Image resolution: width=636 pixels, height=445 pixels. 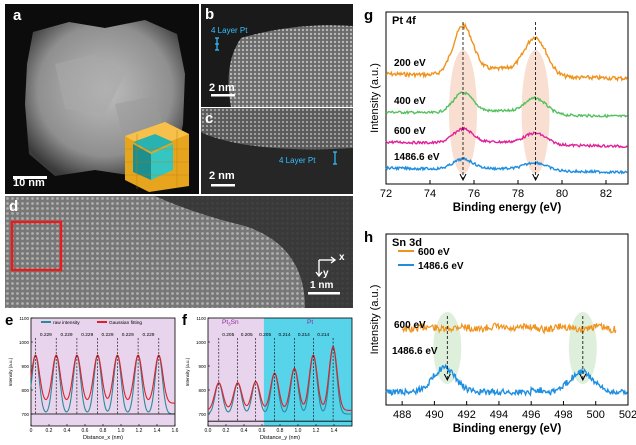 I want to click on series-label-600: 600 eV, so click(x=410, y=325).